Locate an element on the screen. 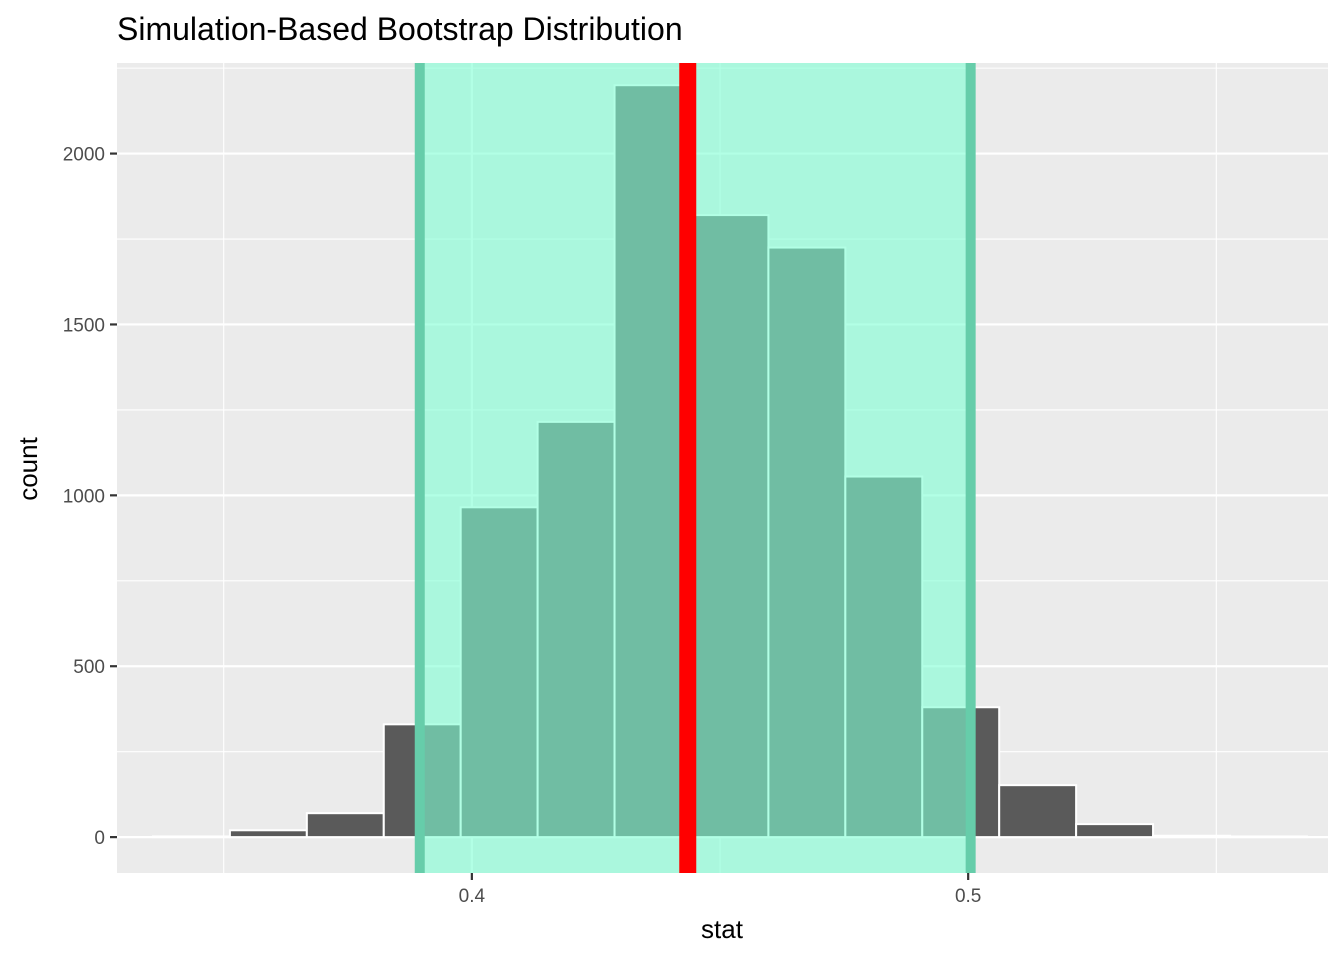 The width and height of the screenshot is (1344, 960). x-axis: 0.4 0.5 is located at coordinates (720, 890).